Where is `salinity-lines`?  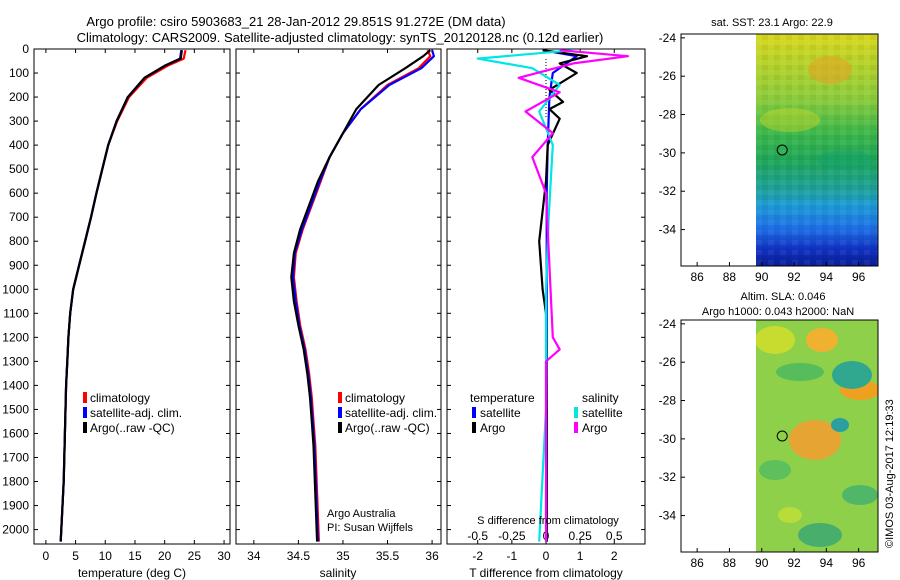 salinity-lines is located at coordinates (362, 295).